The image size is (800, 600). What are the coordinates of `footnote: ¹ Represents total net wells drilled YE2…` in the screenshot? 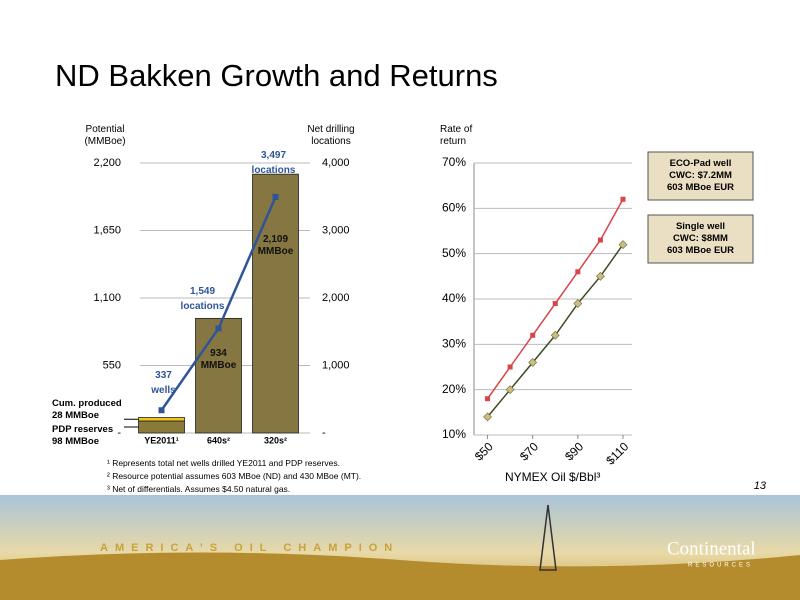 It's located at (223, 463).